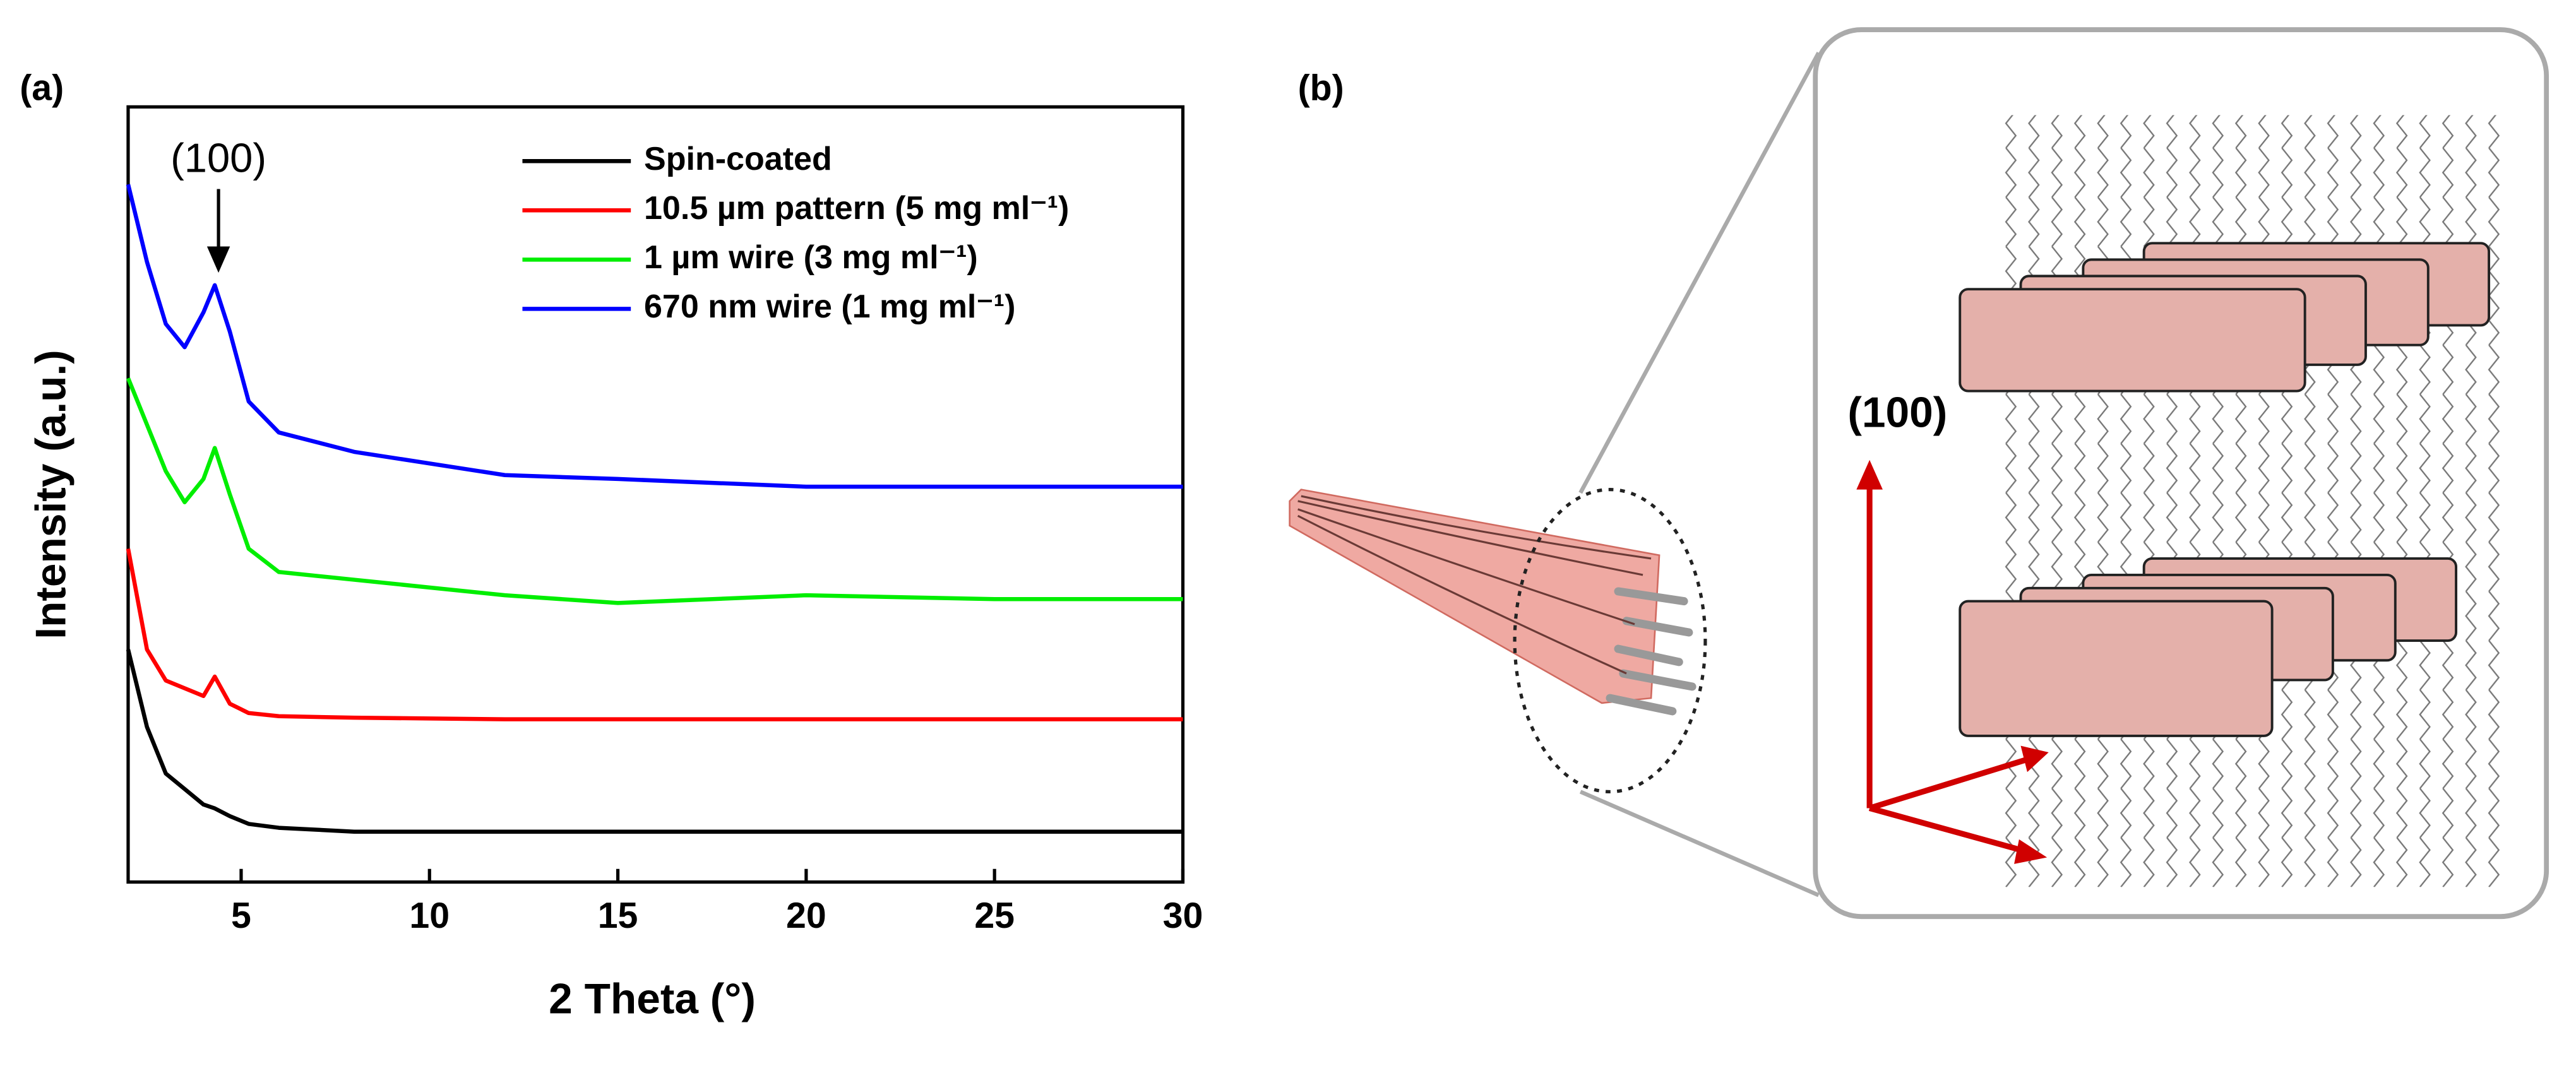 The height and width of the screenshot is (1066, 2576). What do you see at coordinates (1651, 651) in the screenshot?
I see `nanowire-rods` at bounding box center [1651, 651].